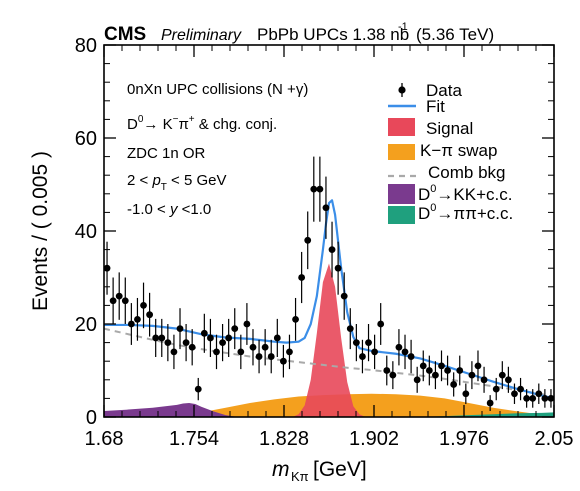  I want to click on x-tick-label: 1.754, so click(194, 439).